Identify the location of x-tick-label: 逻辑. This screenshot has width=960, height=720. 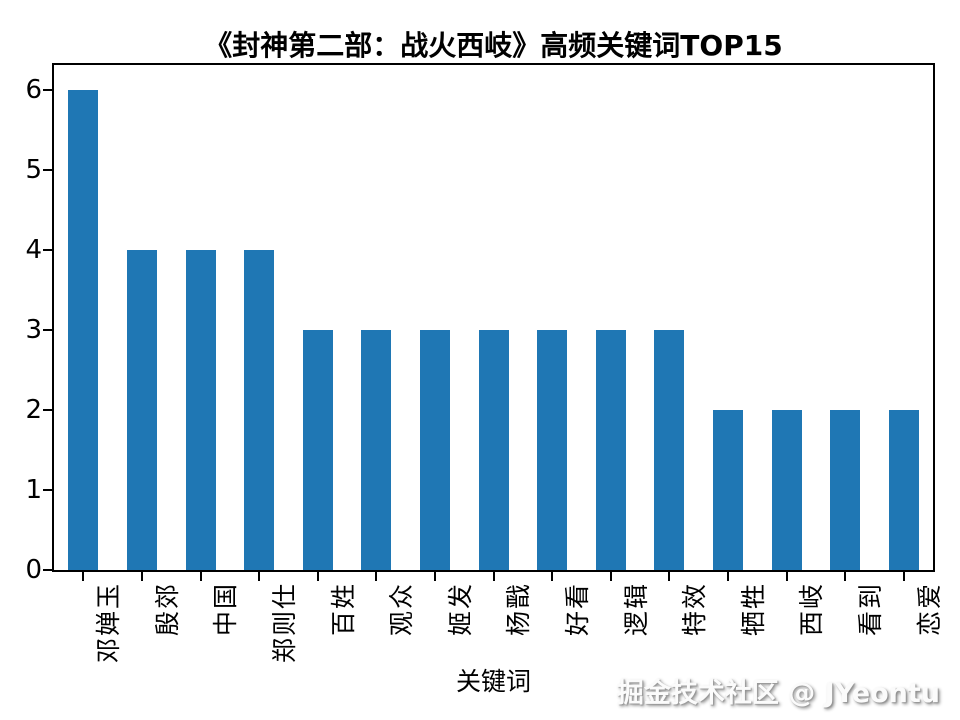
(636, 609).